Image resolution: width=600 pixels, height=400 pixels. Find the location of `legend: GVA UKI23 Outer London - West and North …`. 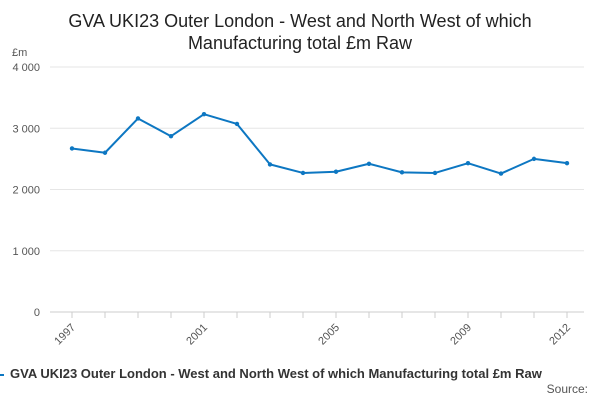

legend: GVA UKI23 Outer London - West and North … is located at coordinates (300, 374).